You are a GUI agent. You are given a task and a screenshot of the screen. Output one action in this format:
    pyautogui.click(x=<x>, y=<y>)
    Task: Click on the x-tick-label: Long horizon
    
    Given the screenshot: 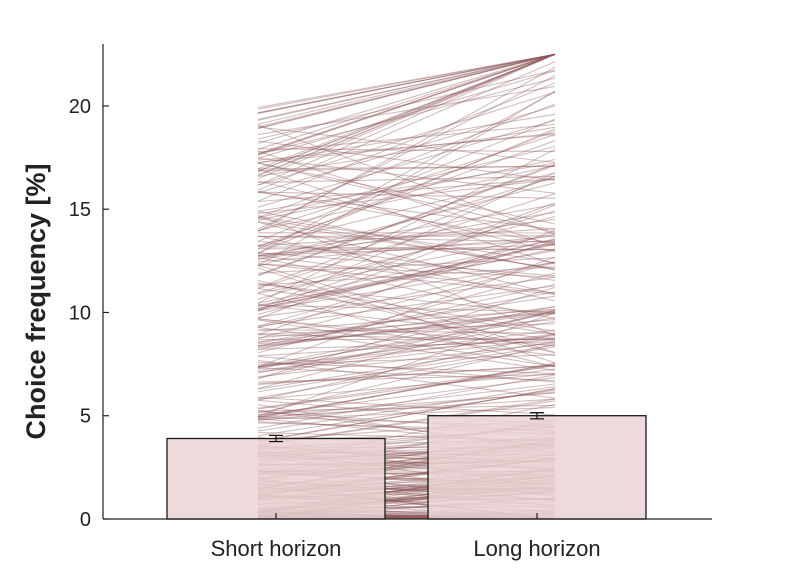 What is the action you would take?
    pyautogui.click(x=536, y=548)
    